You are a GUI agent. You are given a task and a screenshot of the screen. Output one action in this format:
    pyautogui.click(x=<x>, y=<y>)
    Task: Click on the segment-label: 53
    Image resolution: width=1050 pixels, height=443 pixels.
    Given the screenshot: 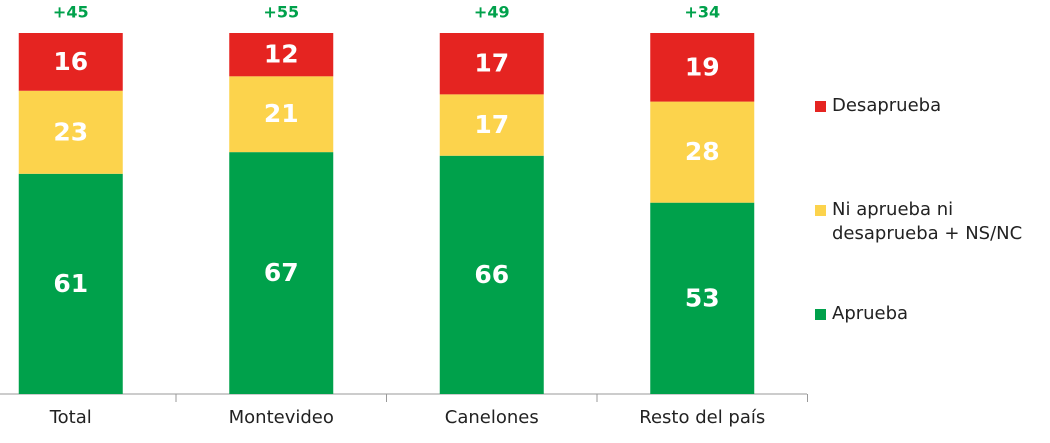 What is the action you would take?
    pyautogui.click(x=702, y=297)
    